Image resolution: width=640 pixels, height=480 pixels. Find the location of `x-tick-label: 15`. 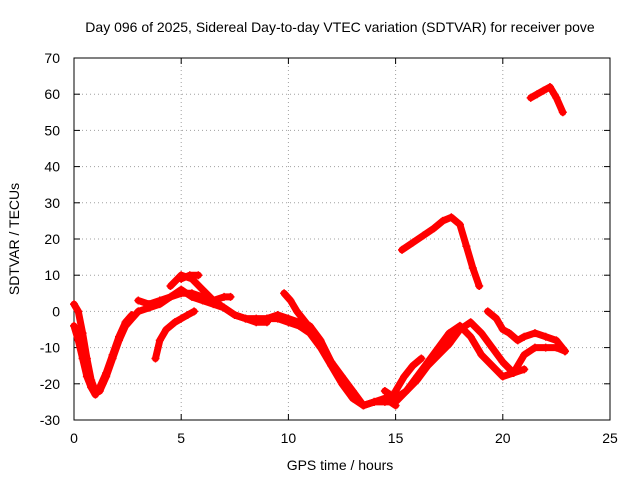

x-tick-label: 15 is located at coordinates (396, 438).